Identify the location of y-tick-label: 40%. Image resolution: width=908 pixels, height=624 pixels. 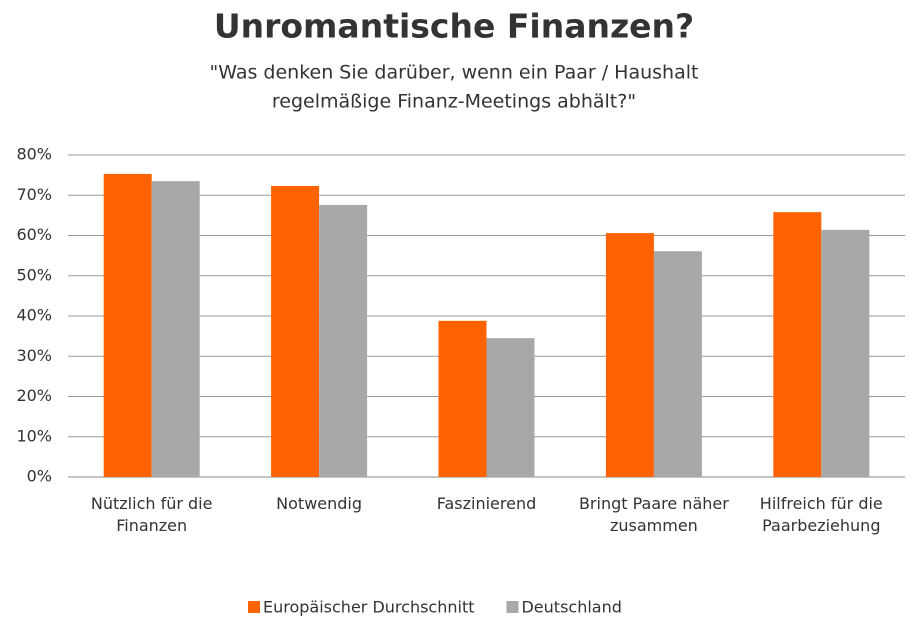
(34, 315).